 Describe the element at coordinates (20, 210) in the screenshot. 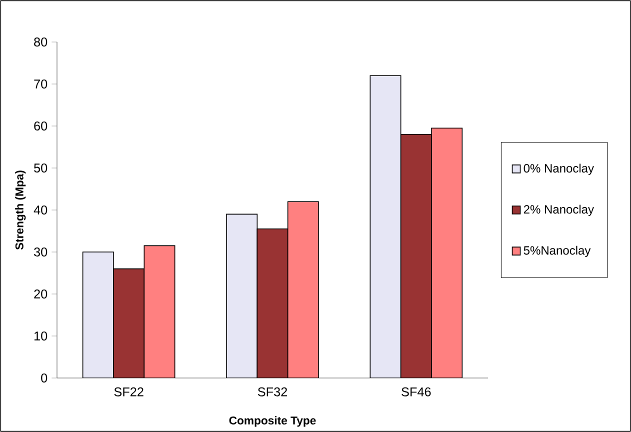

I see `y-axis-title: Strength (Mpa)` at that location.